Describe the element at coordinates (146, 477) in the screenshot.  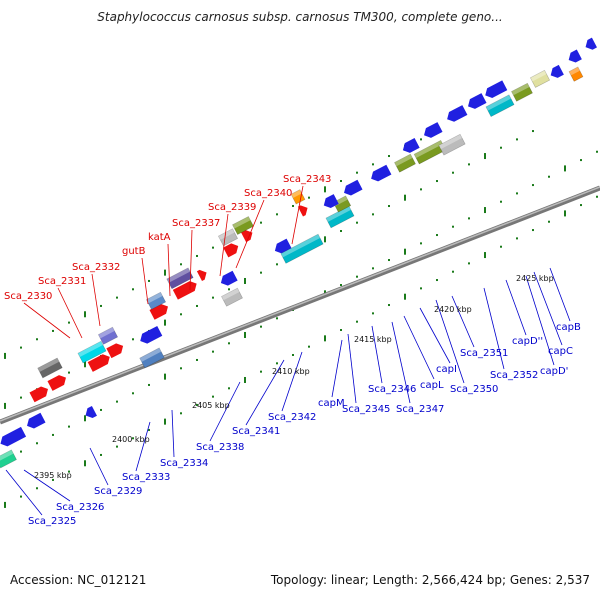
I see `gene-label-down: Sca_2333` at that location.